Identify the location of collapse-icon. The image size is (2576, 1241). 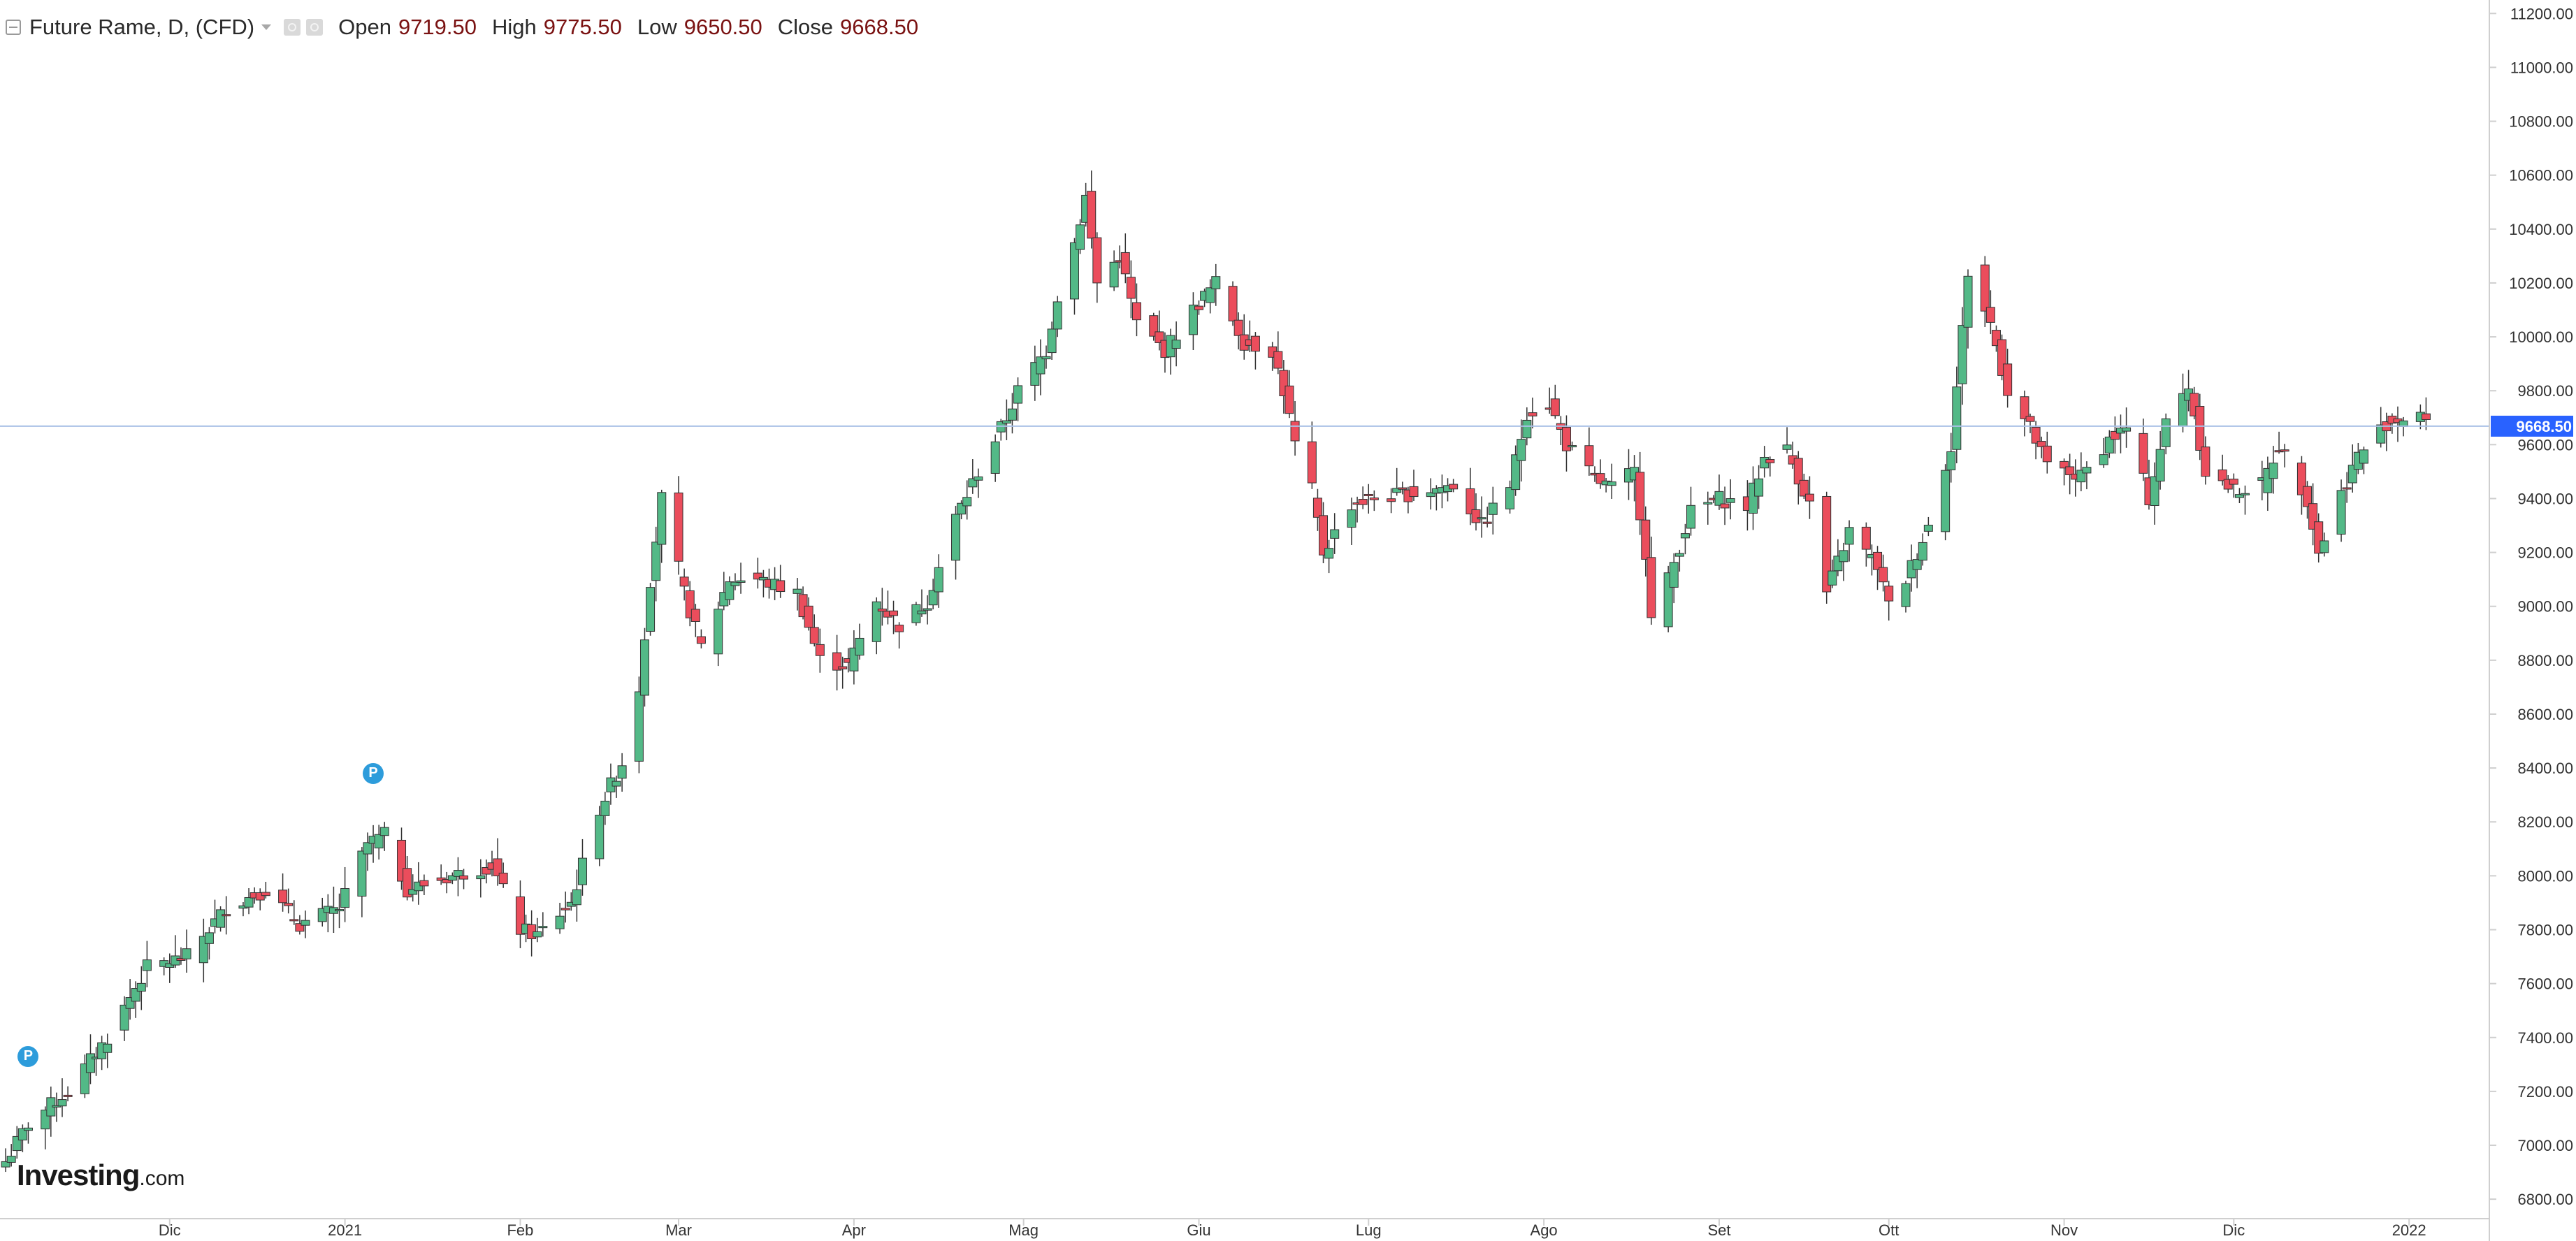
(14, 27).